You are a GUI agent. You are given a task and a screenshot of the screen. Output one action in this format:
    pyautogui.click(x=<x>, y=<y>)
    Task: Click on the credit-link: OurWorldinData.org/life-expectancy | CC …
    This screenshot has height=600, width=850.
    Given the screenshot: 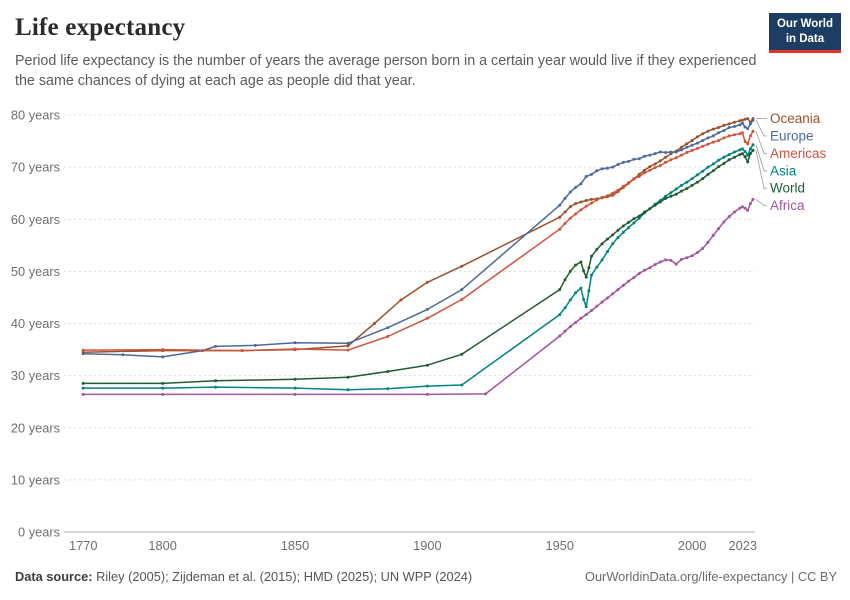 What is the action you would take?
    pyautogui.click(x=710, y=576)
    